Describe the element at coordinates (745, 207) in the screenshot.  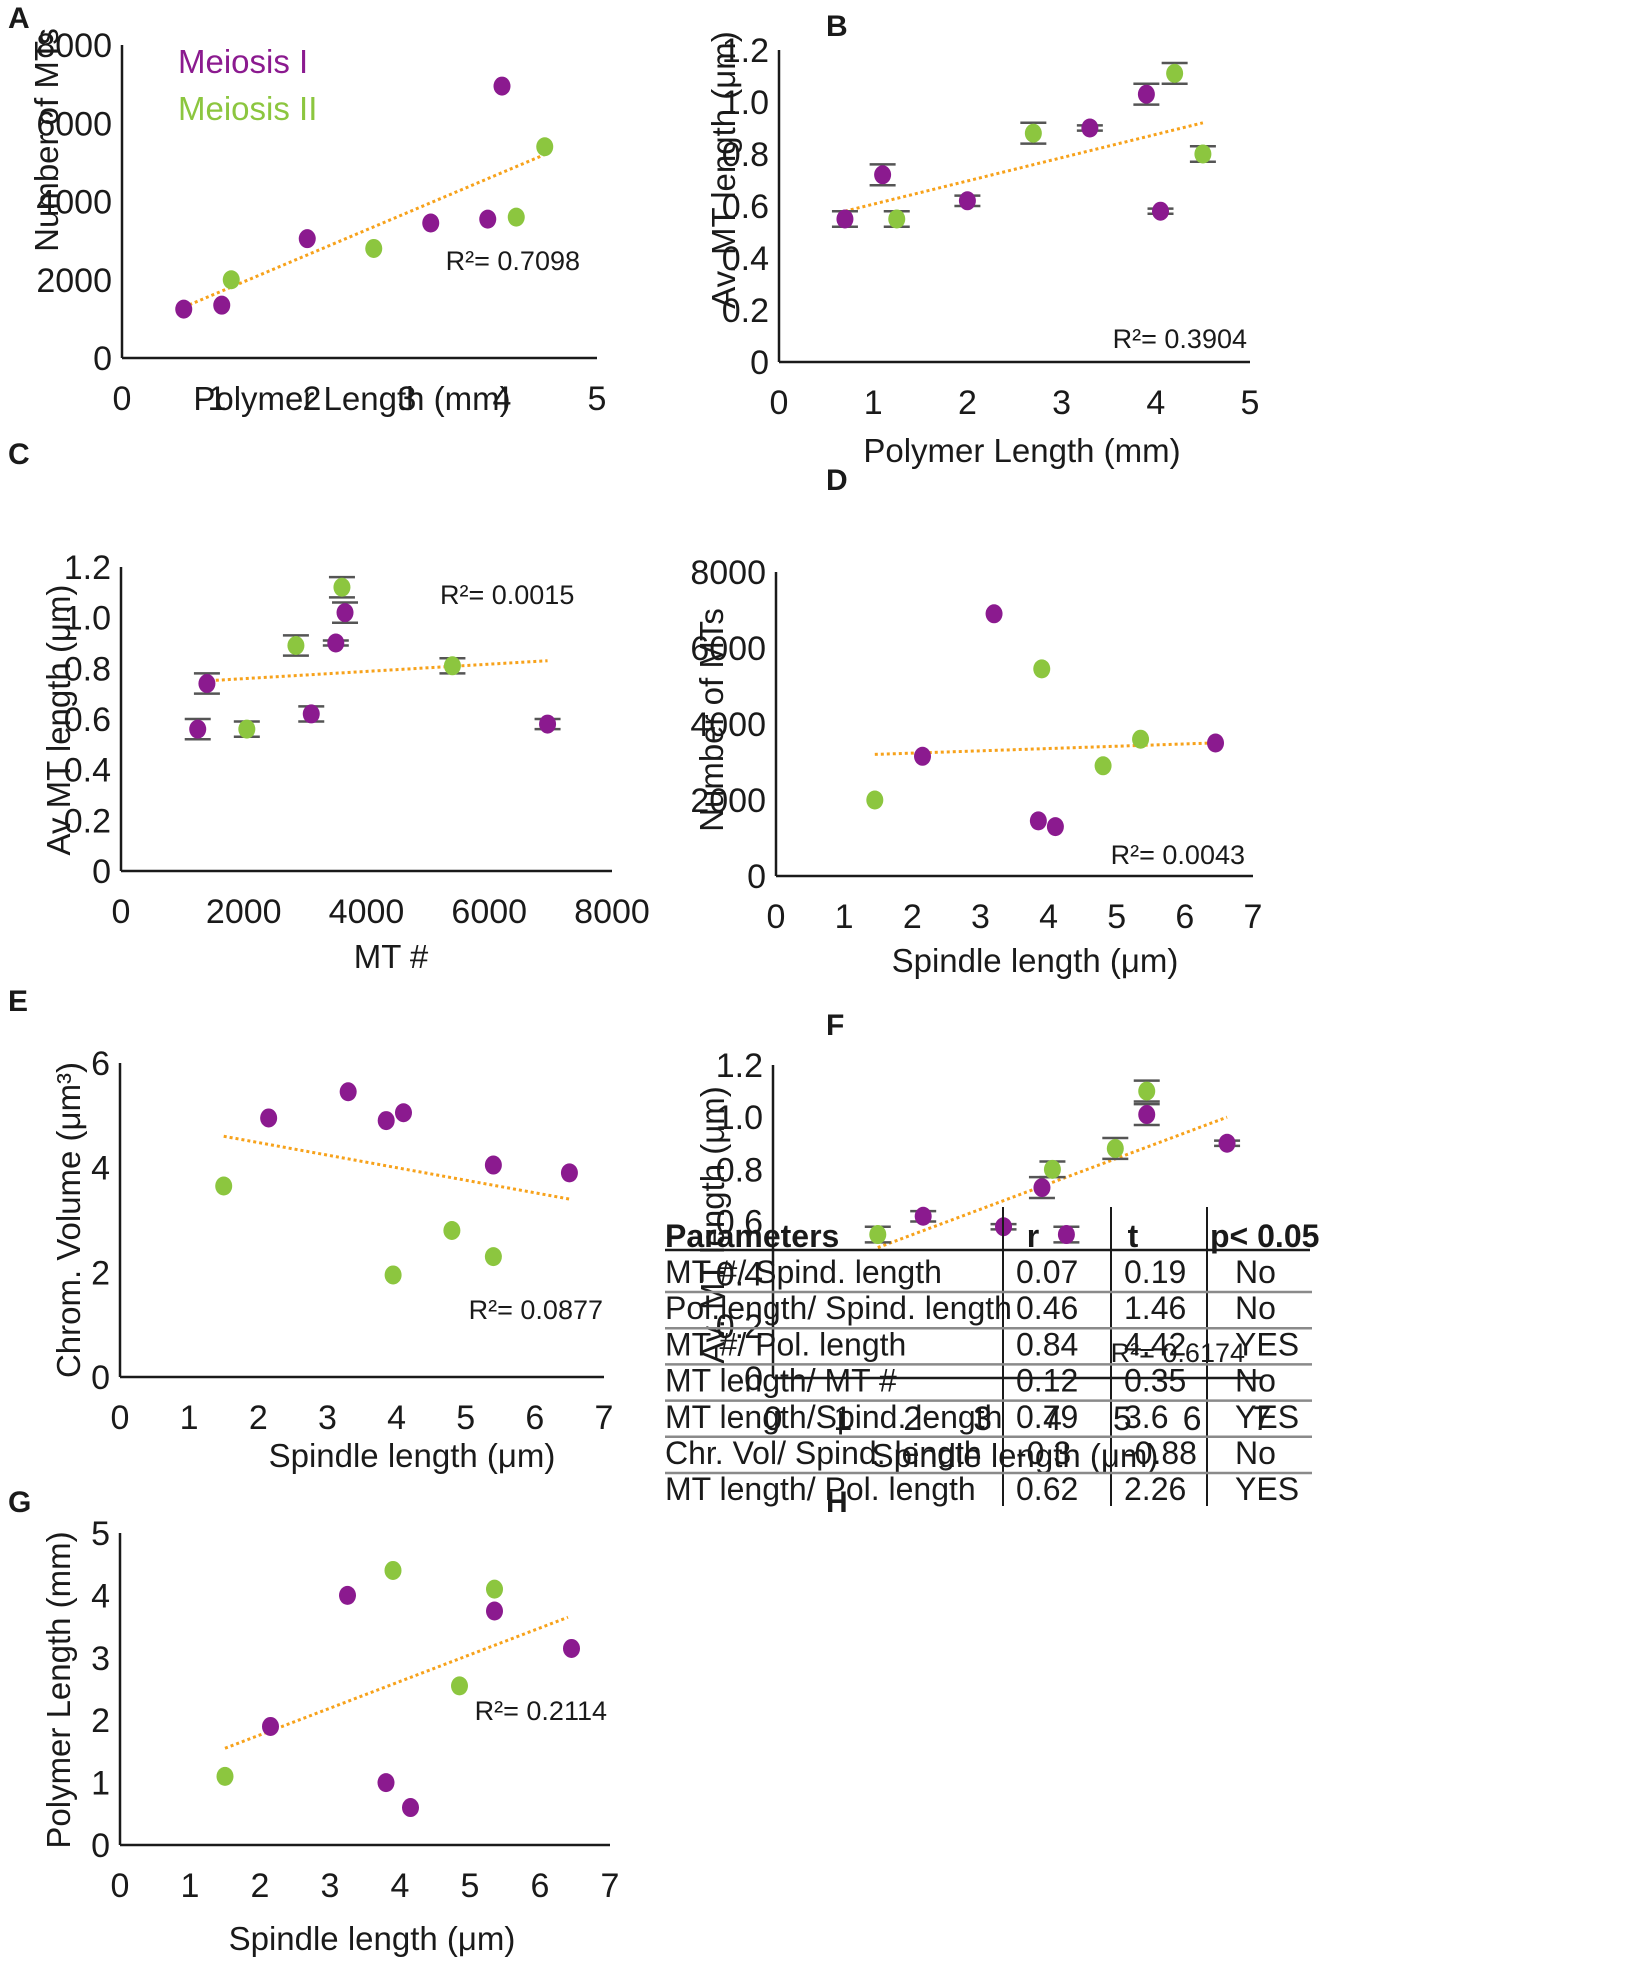
I see `y-tick-label: 0.6` at that location.